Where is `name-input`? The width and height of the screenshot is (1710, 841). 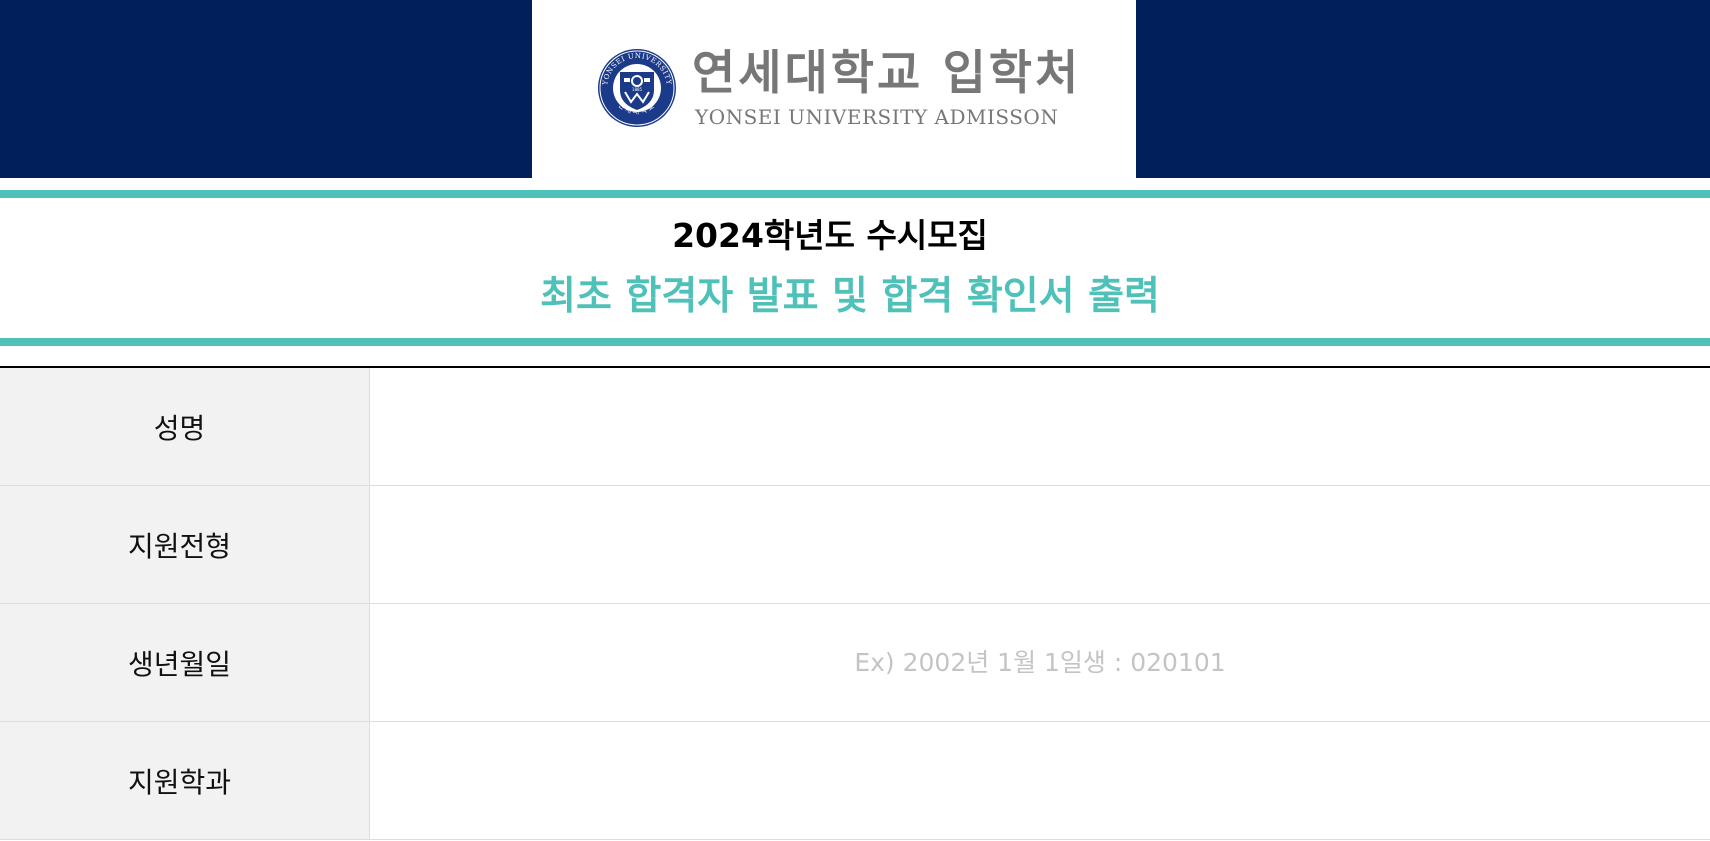
name-input is located at coordinates (1040, 426).